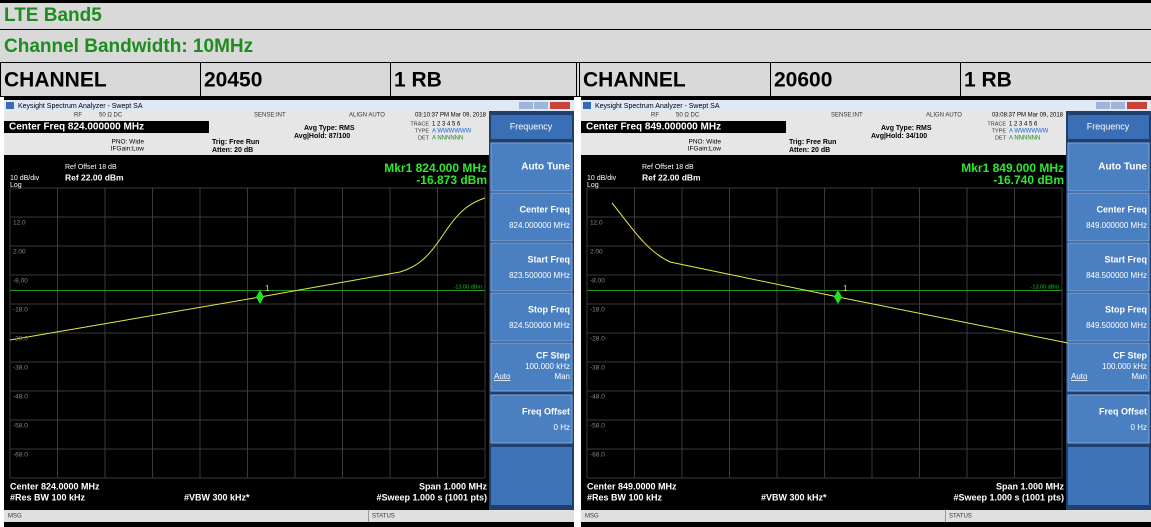  I want to click on det-label: DET, so click(424, 138).